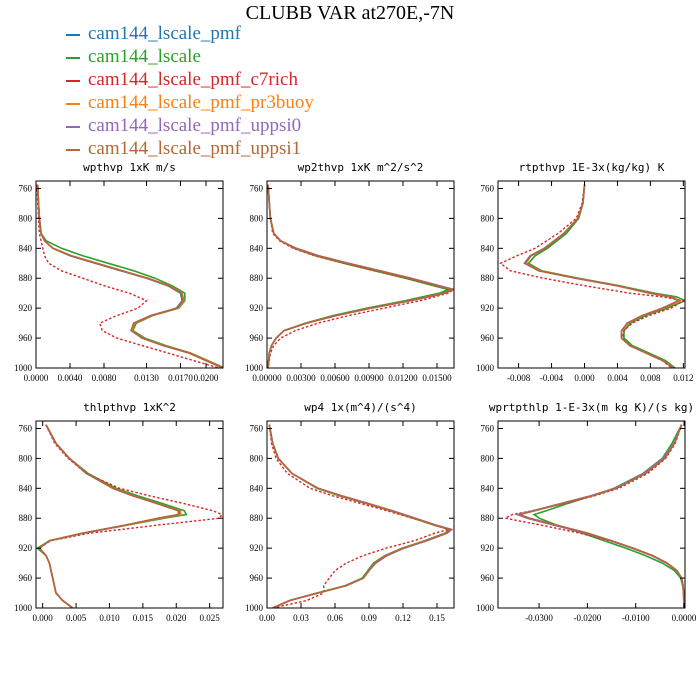 This screenshot has width=700, height=700. Describe the element at coordinates (301, 378) in the screenshot. I see `x-tick-label: 0.00300` at that location.